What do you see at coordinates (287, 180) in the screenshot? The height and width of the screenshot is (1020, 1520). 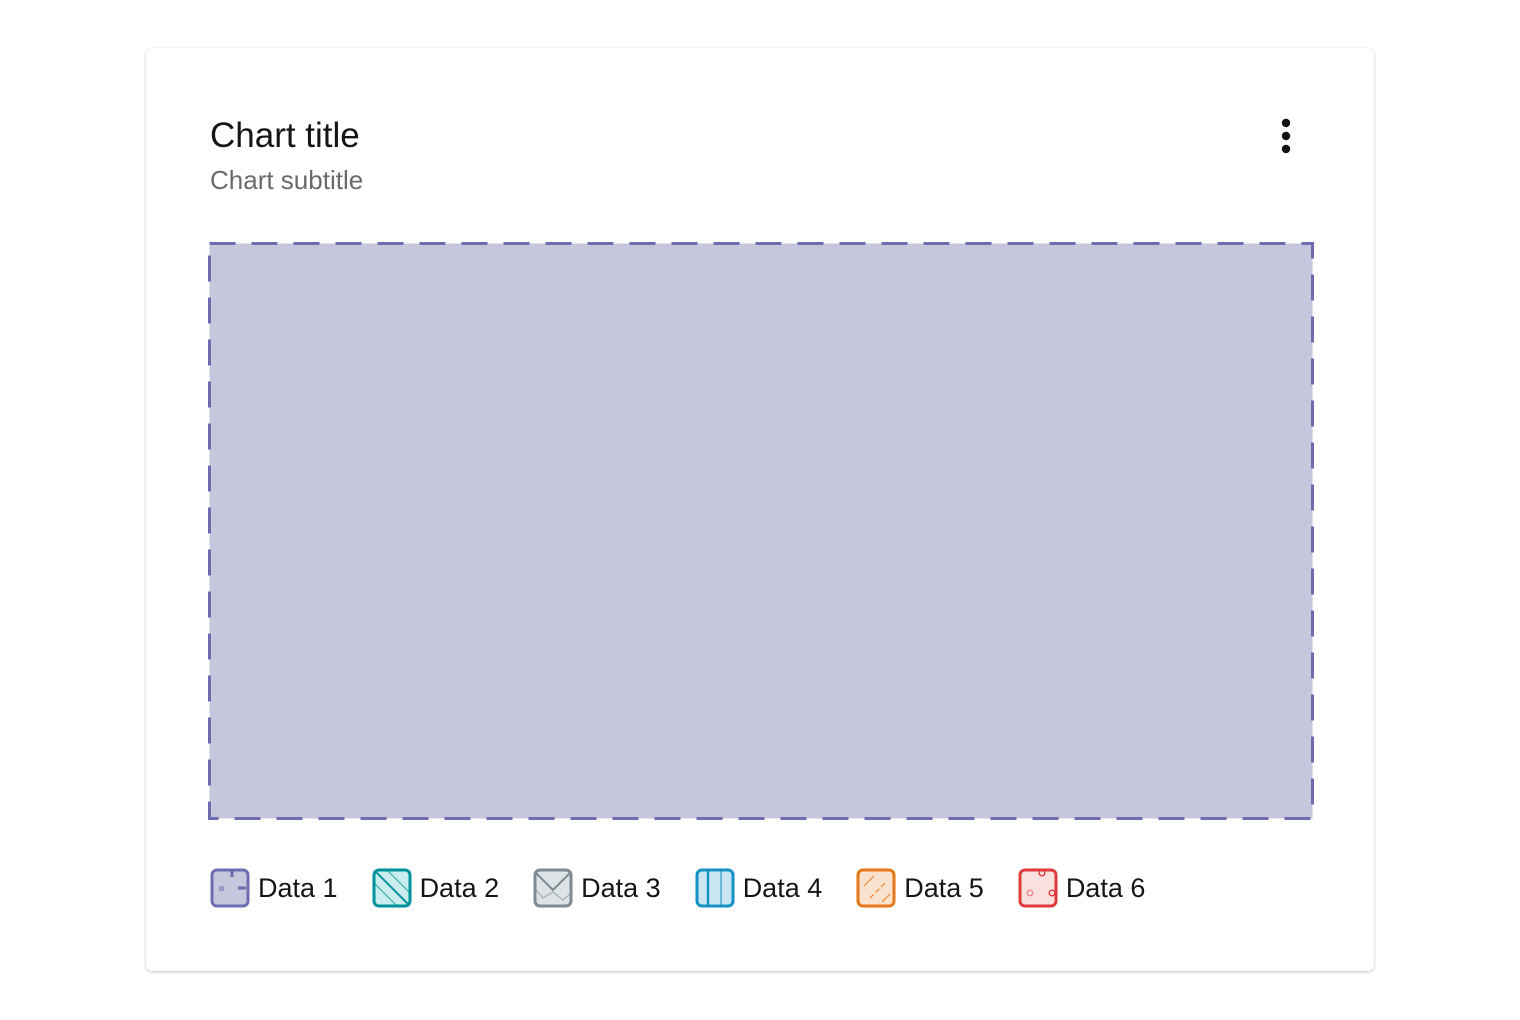 I see `chart-subtitle: Chart subtitle` at bounding box center [287, 180].